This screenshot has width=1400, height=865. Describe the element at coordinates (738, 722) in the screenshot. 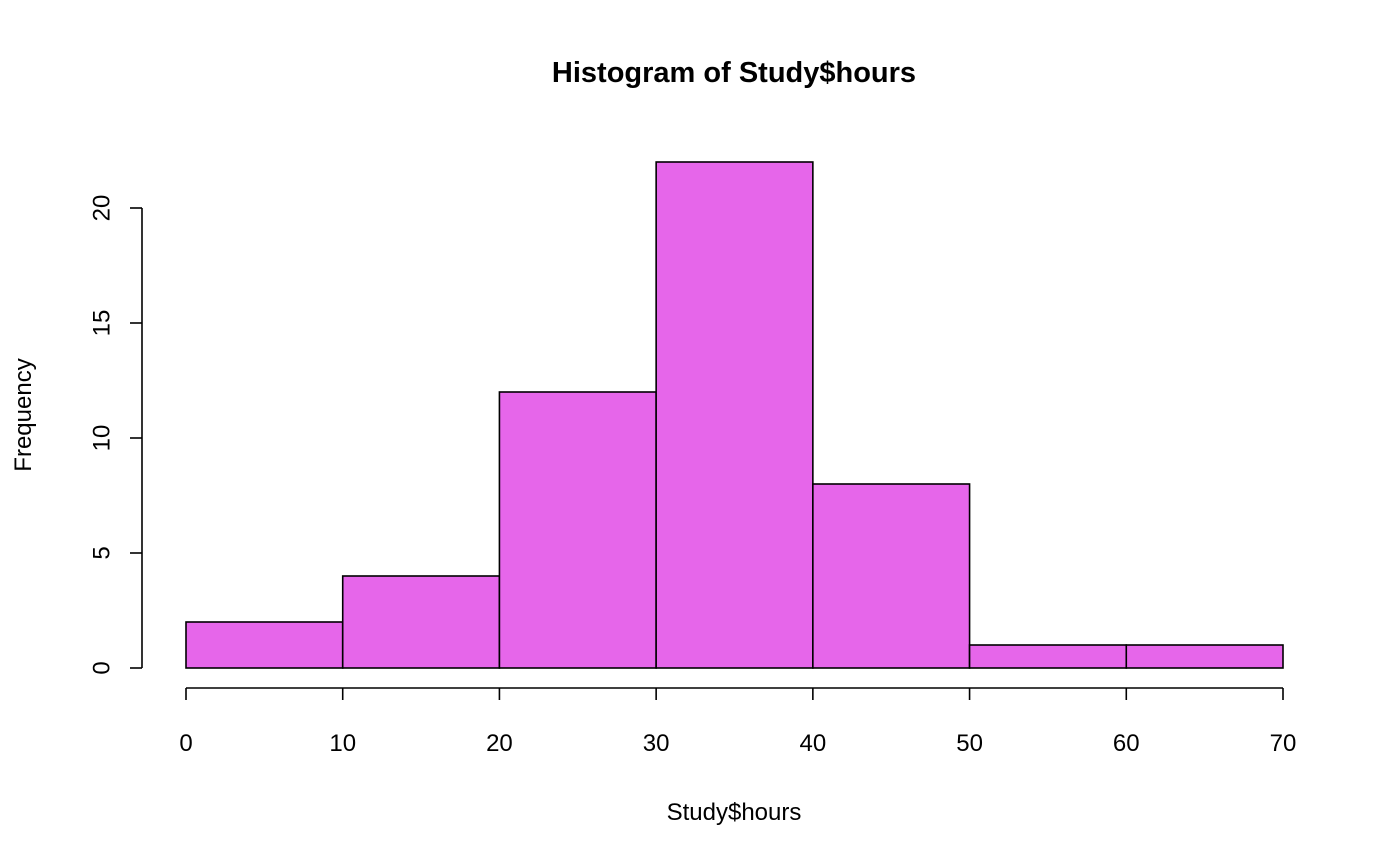

I see `x-axis: 0 10 20 30 40 50 60 70` at that location.